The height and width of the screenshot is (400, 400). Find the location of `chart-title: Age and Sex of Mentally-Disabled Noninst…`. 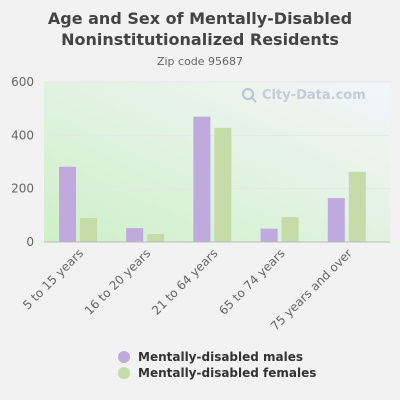

chart-title: Age and Sex of Mentally-Disabled Noninst… is located at coordinates (200, 29).